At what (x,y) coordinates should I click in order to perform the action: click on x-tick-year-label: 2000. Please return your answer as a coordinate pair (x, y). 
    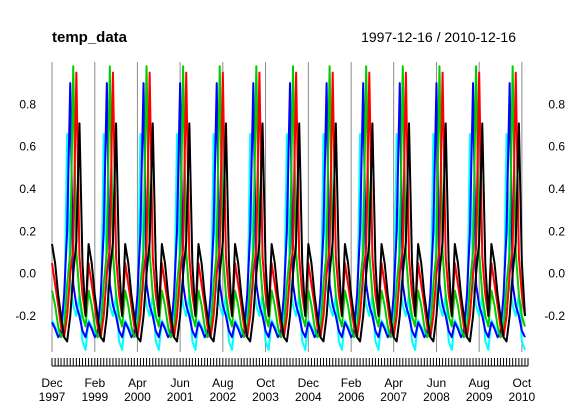
    Looking at the image, I should click on (137, 397).